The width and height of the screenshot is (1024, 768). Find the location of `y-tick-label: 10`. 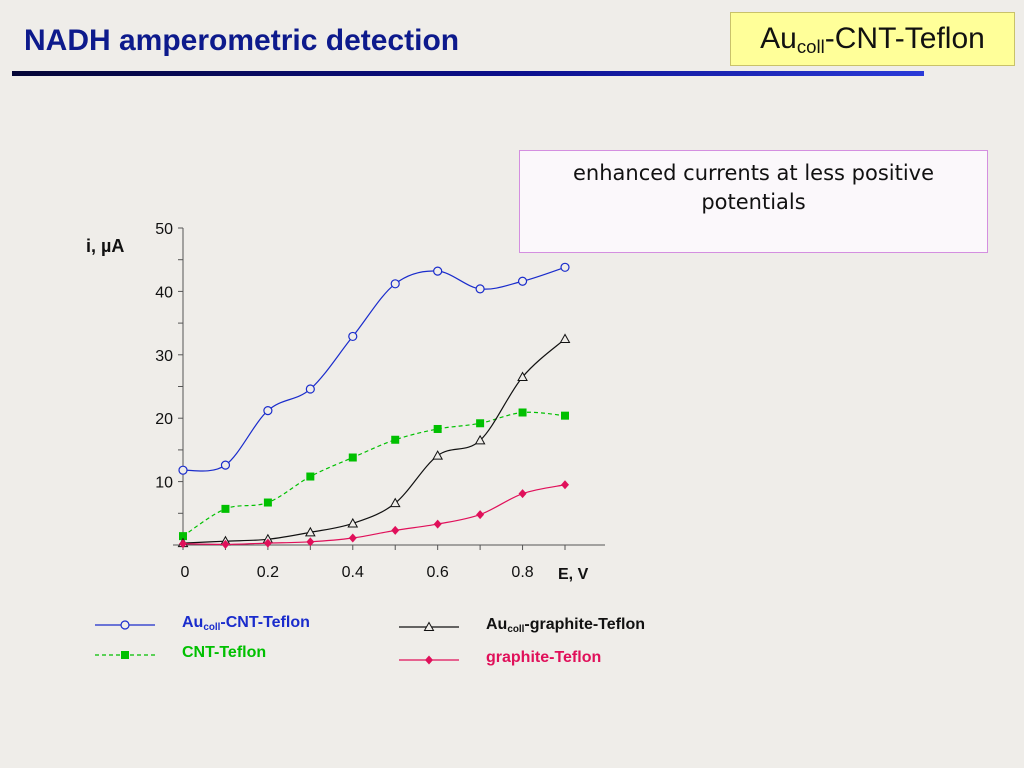

y-tick-label: 10 is located at coordinates (164, 483).